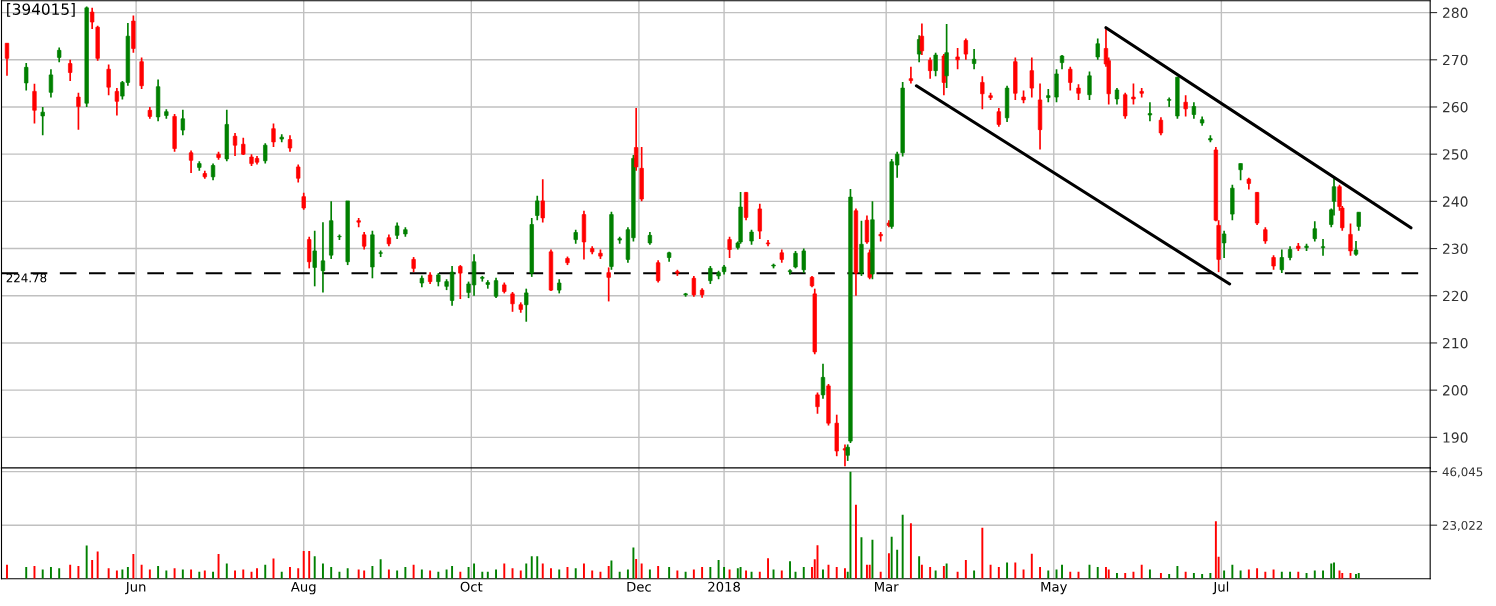 This screenshot has height=606, width=1496. What do you see at coordinates (1455, 296) in the screenshot?
I see `y-tick-label: 220` at bounding box center [1455, 296].